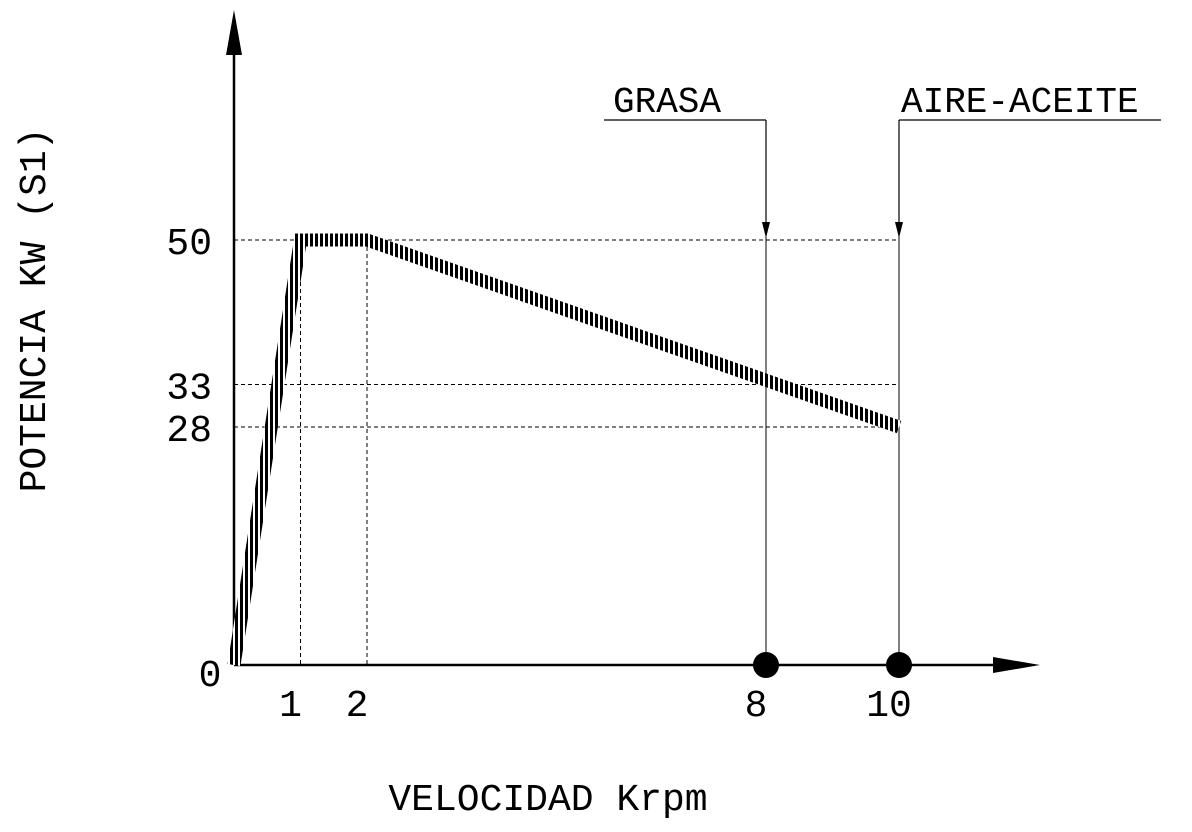 This screenshot has width=1192, height=832. Describe the element at coordinates (756, 706) in the screenshot. I see `x-tick-label: 8` at that location.